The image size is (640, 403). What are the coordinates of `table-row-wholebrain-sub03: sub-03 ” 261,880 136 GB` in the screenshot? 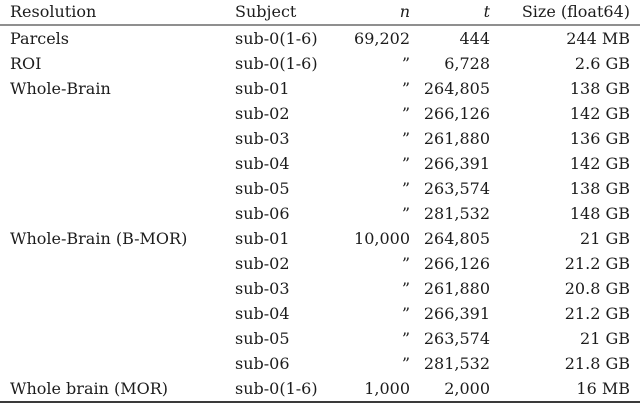 It's located at (320, 138).